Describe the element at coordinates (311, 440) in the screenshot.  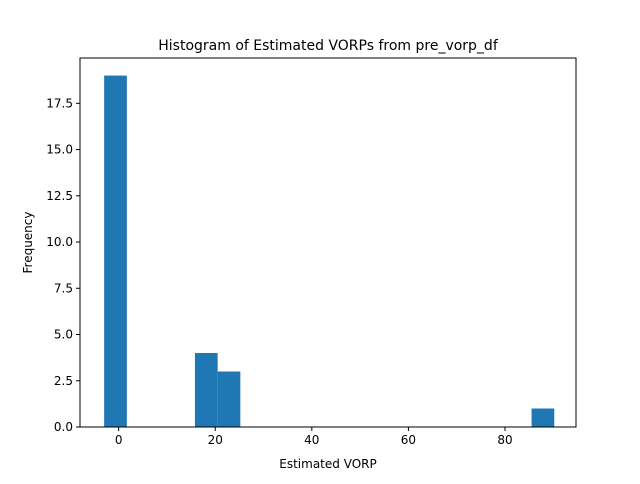
I see `x-tick-label: 40` at that location.